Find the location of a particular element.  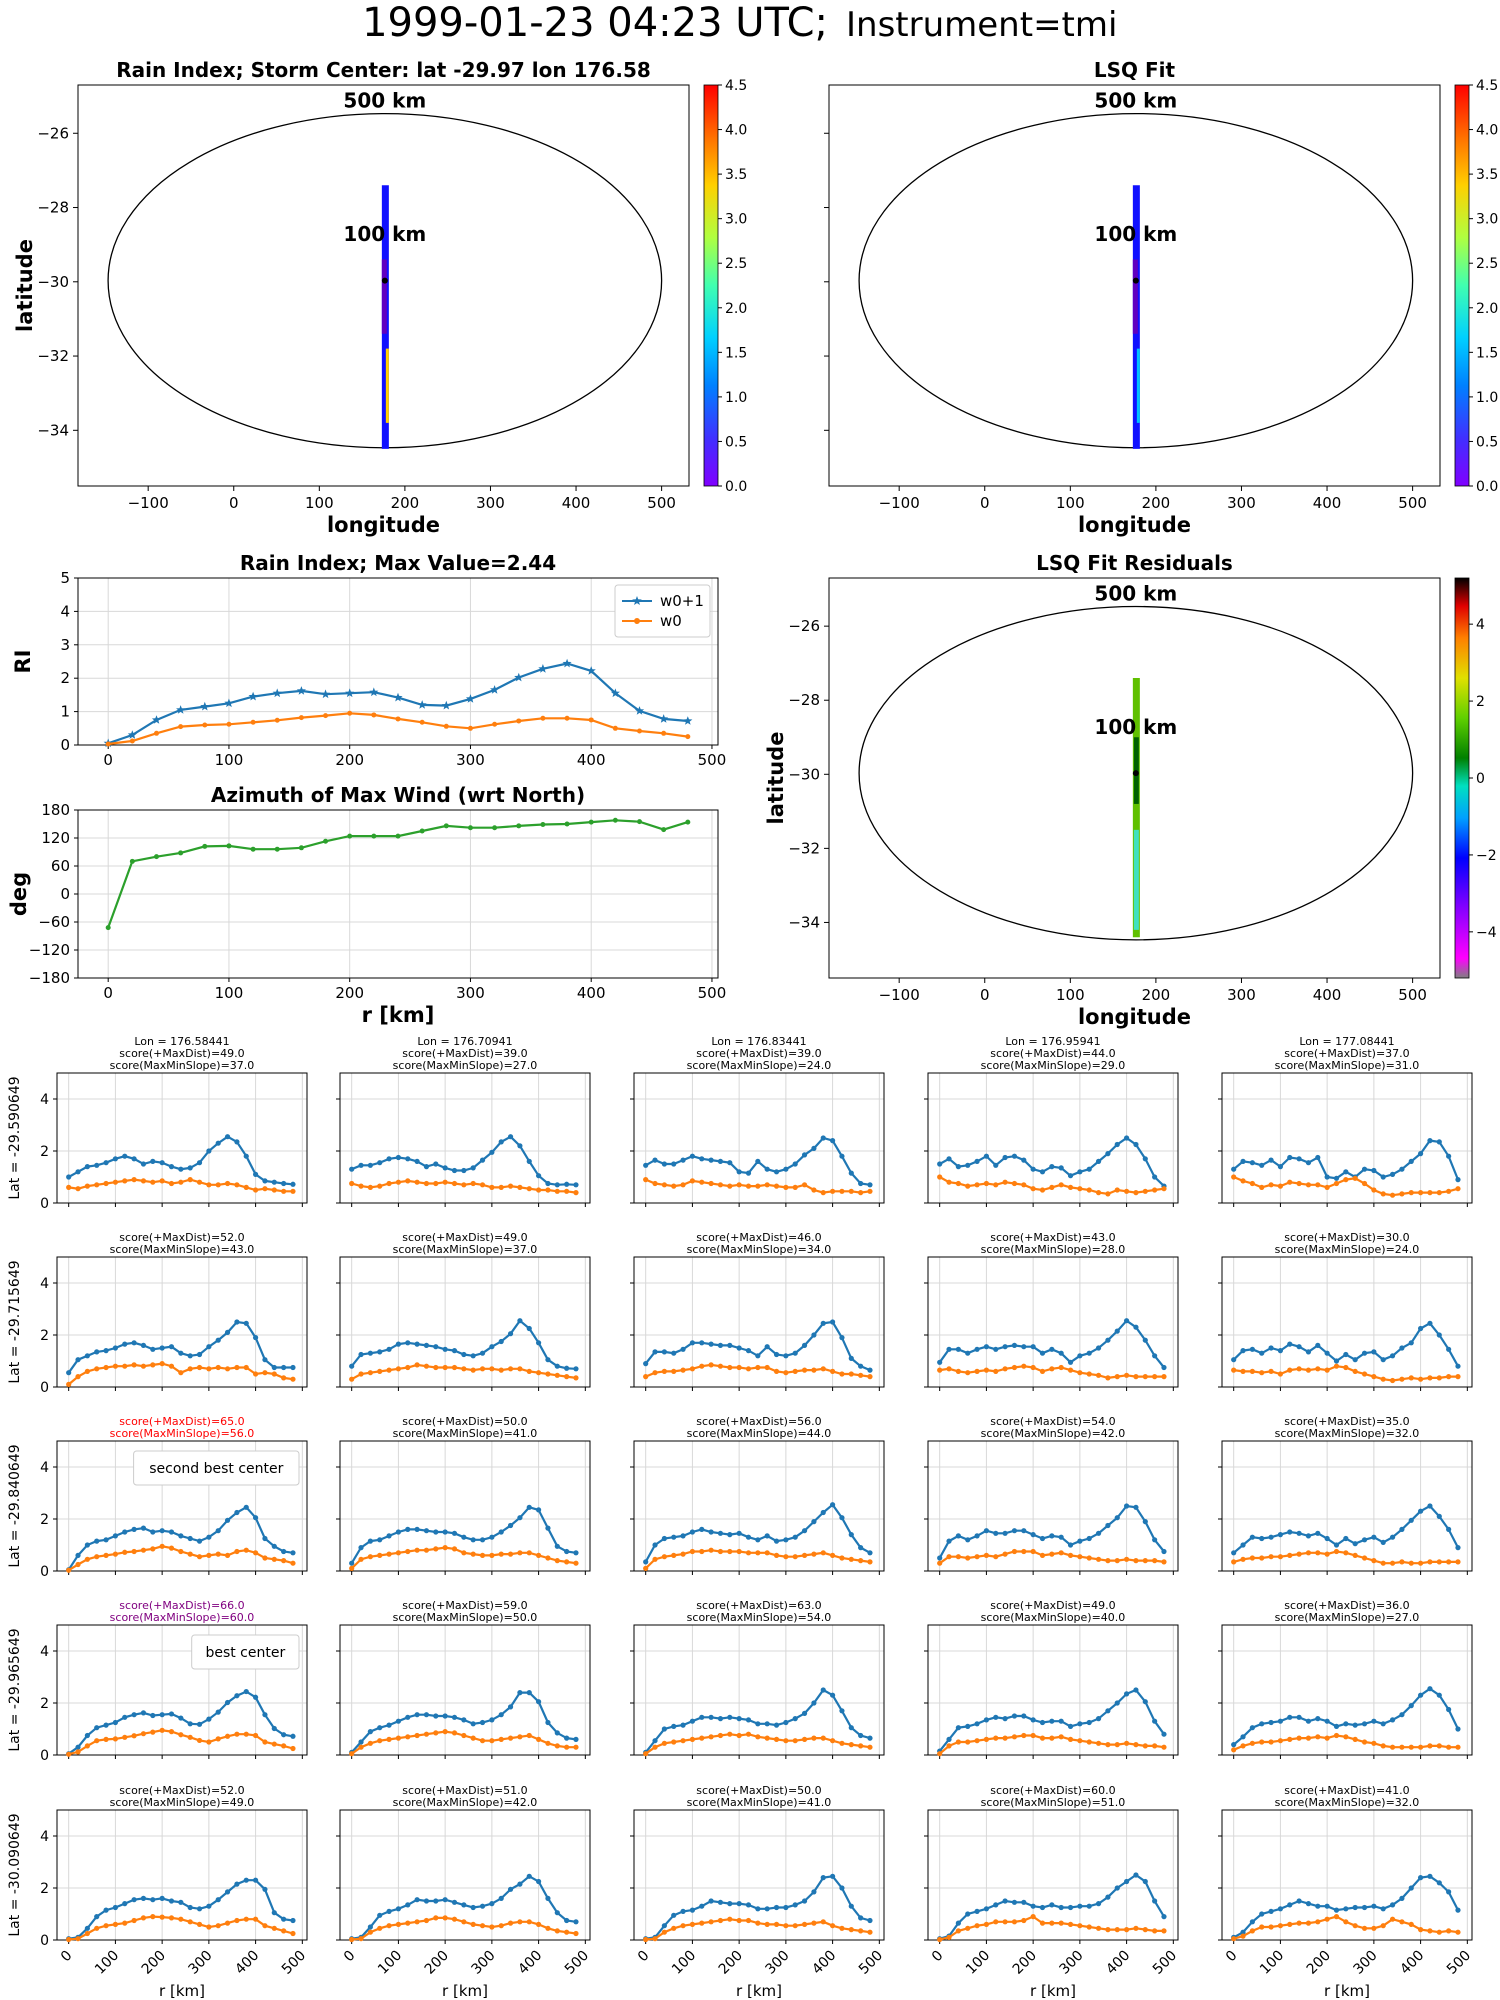

center-annotation-box is located at coordinates (245, 1652).